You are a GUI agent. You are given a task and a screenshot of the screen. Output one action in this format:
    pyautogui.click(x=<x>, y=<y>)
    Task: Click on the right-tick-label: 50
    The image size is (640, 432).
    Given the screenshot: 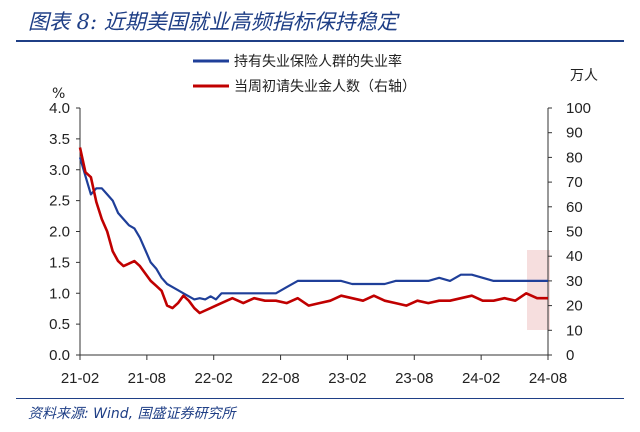 What is the action you would take?
    pyautogui.click(x=574, y=232)
    